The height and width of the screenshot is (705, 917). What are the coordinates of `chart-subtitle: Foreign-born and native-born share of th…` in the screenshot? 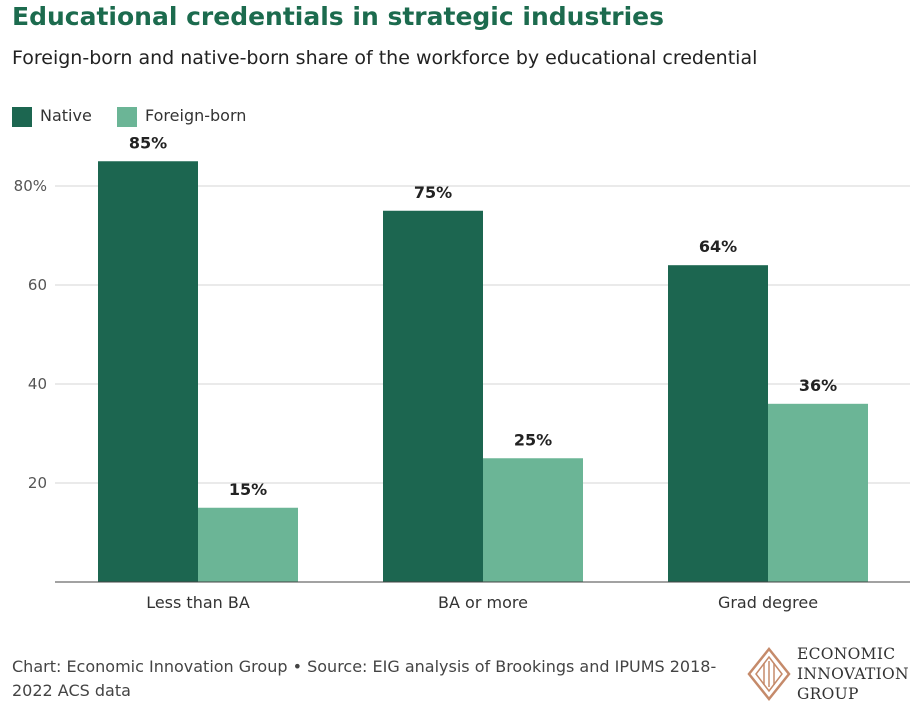 It's located at (385, 58).